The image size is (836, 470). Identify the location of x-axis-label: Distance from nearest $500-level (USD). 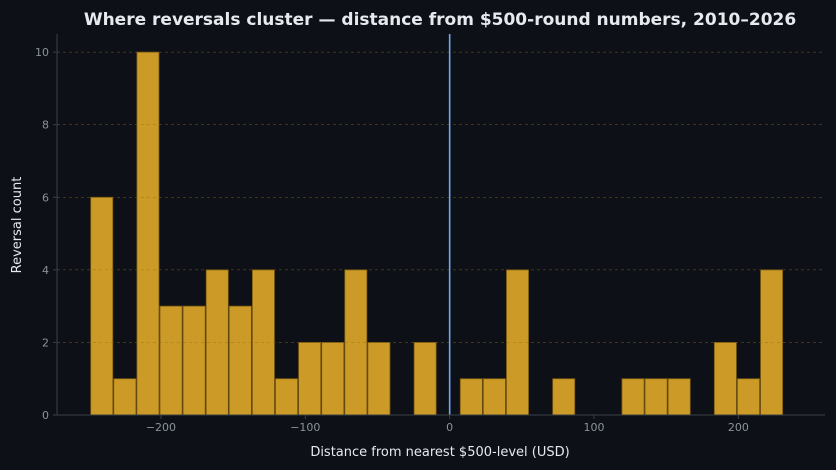
(439, 452).